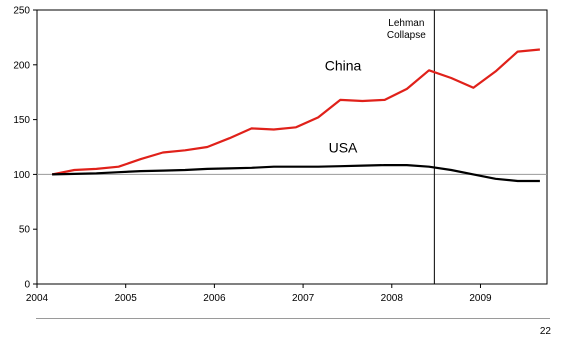  I want to click on annotation-label: Collapse, so click(406, 35).